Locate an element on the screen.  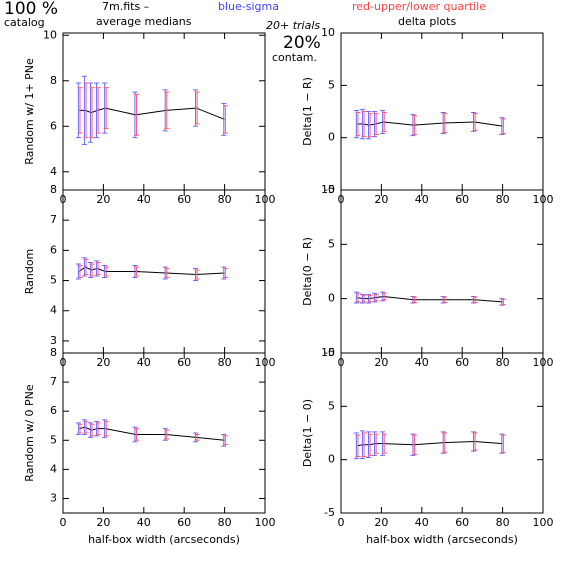
x-axis-label: half-box width (arcseconds) is located at coordinates (164, 539).